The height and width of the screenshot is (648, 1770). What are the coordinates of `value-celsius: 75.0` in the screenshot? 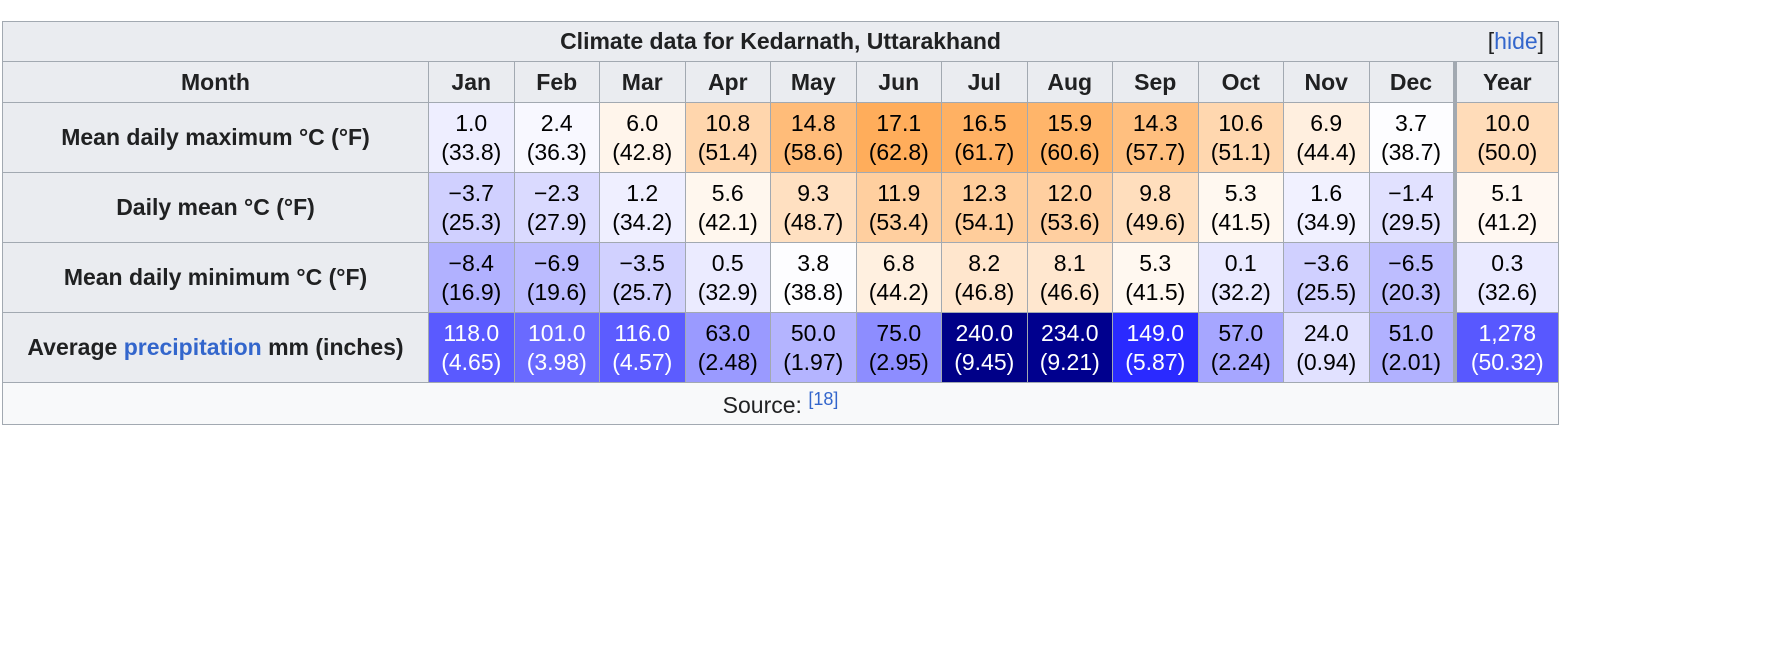 It's located at (899, 332).